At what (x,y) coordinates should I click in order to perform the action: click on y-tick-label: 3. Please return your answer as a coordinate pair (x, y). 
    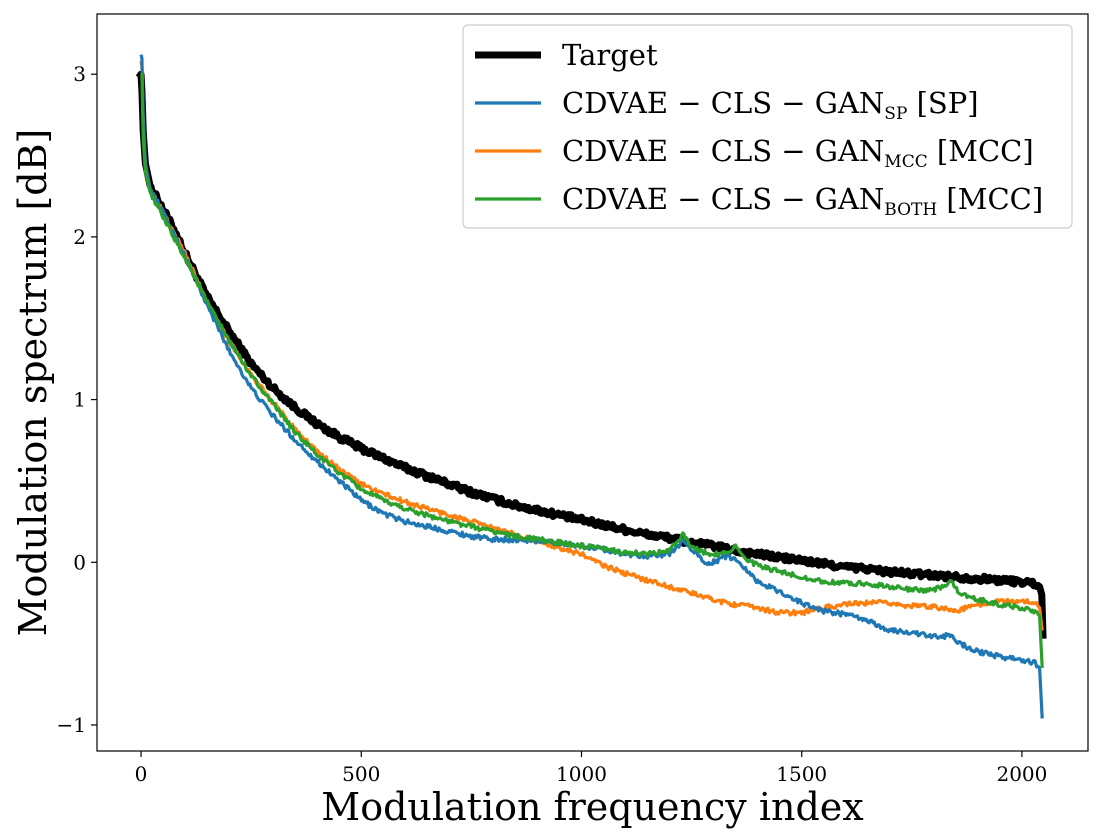
    Looking at the image, I should click on (79, 74).